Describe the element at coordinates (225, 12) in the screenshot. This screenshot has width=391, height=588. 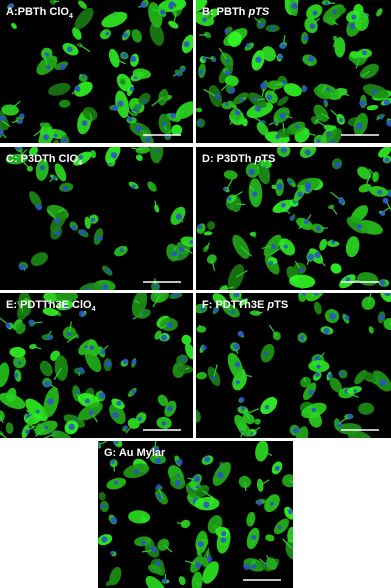
I see `label-text: B: PBTh` at that location.